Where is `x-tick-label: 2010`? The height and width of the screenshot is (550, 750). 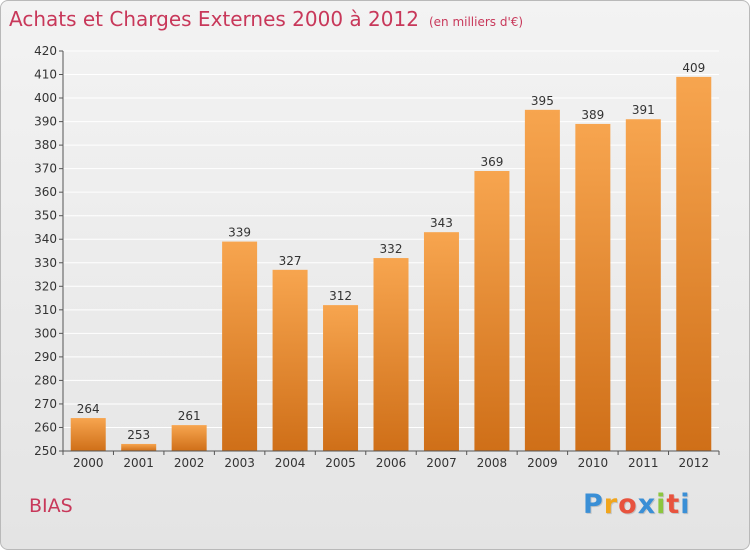 x-tick-label: 2010 is located at coordinates (593, 463).